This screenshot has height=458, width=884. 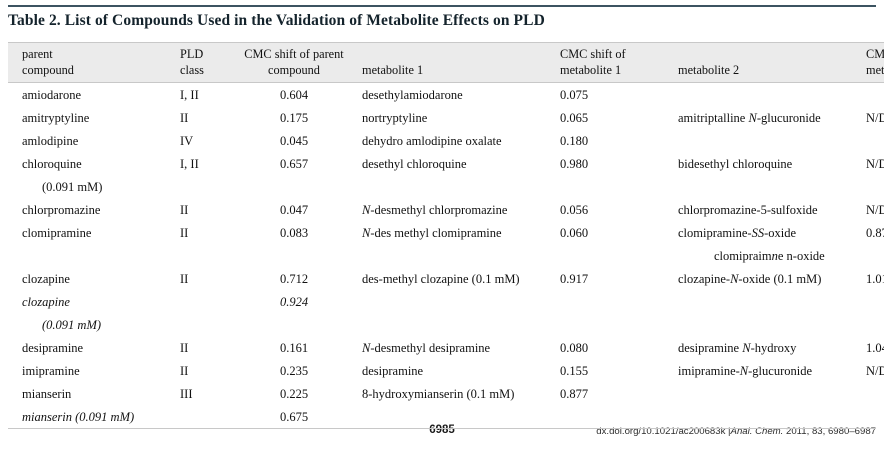 I want to click on cell-shift-met1: 0.980, so click(x=574, y=163).